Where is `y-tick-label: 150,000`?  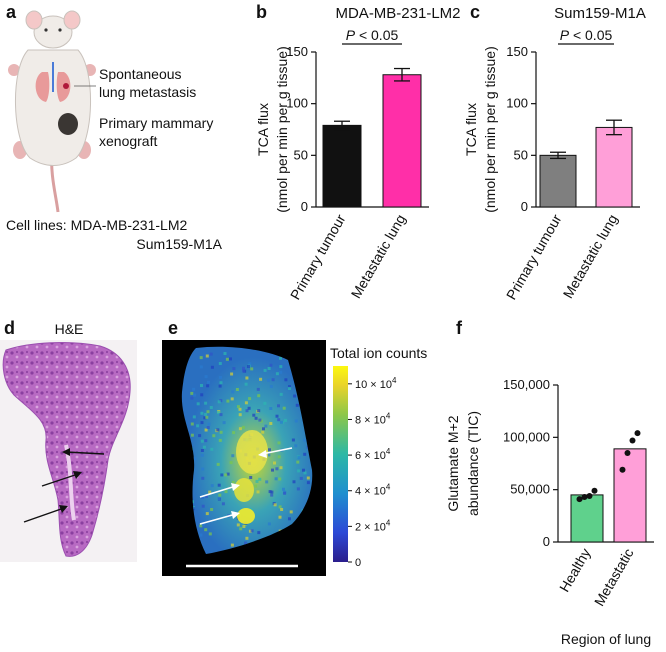
y-tick-label: 150,000 is located at coordinates (526, 384).